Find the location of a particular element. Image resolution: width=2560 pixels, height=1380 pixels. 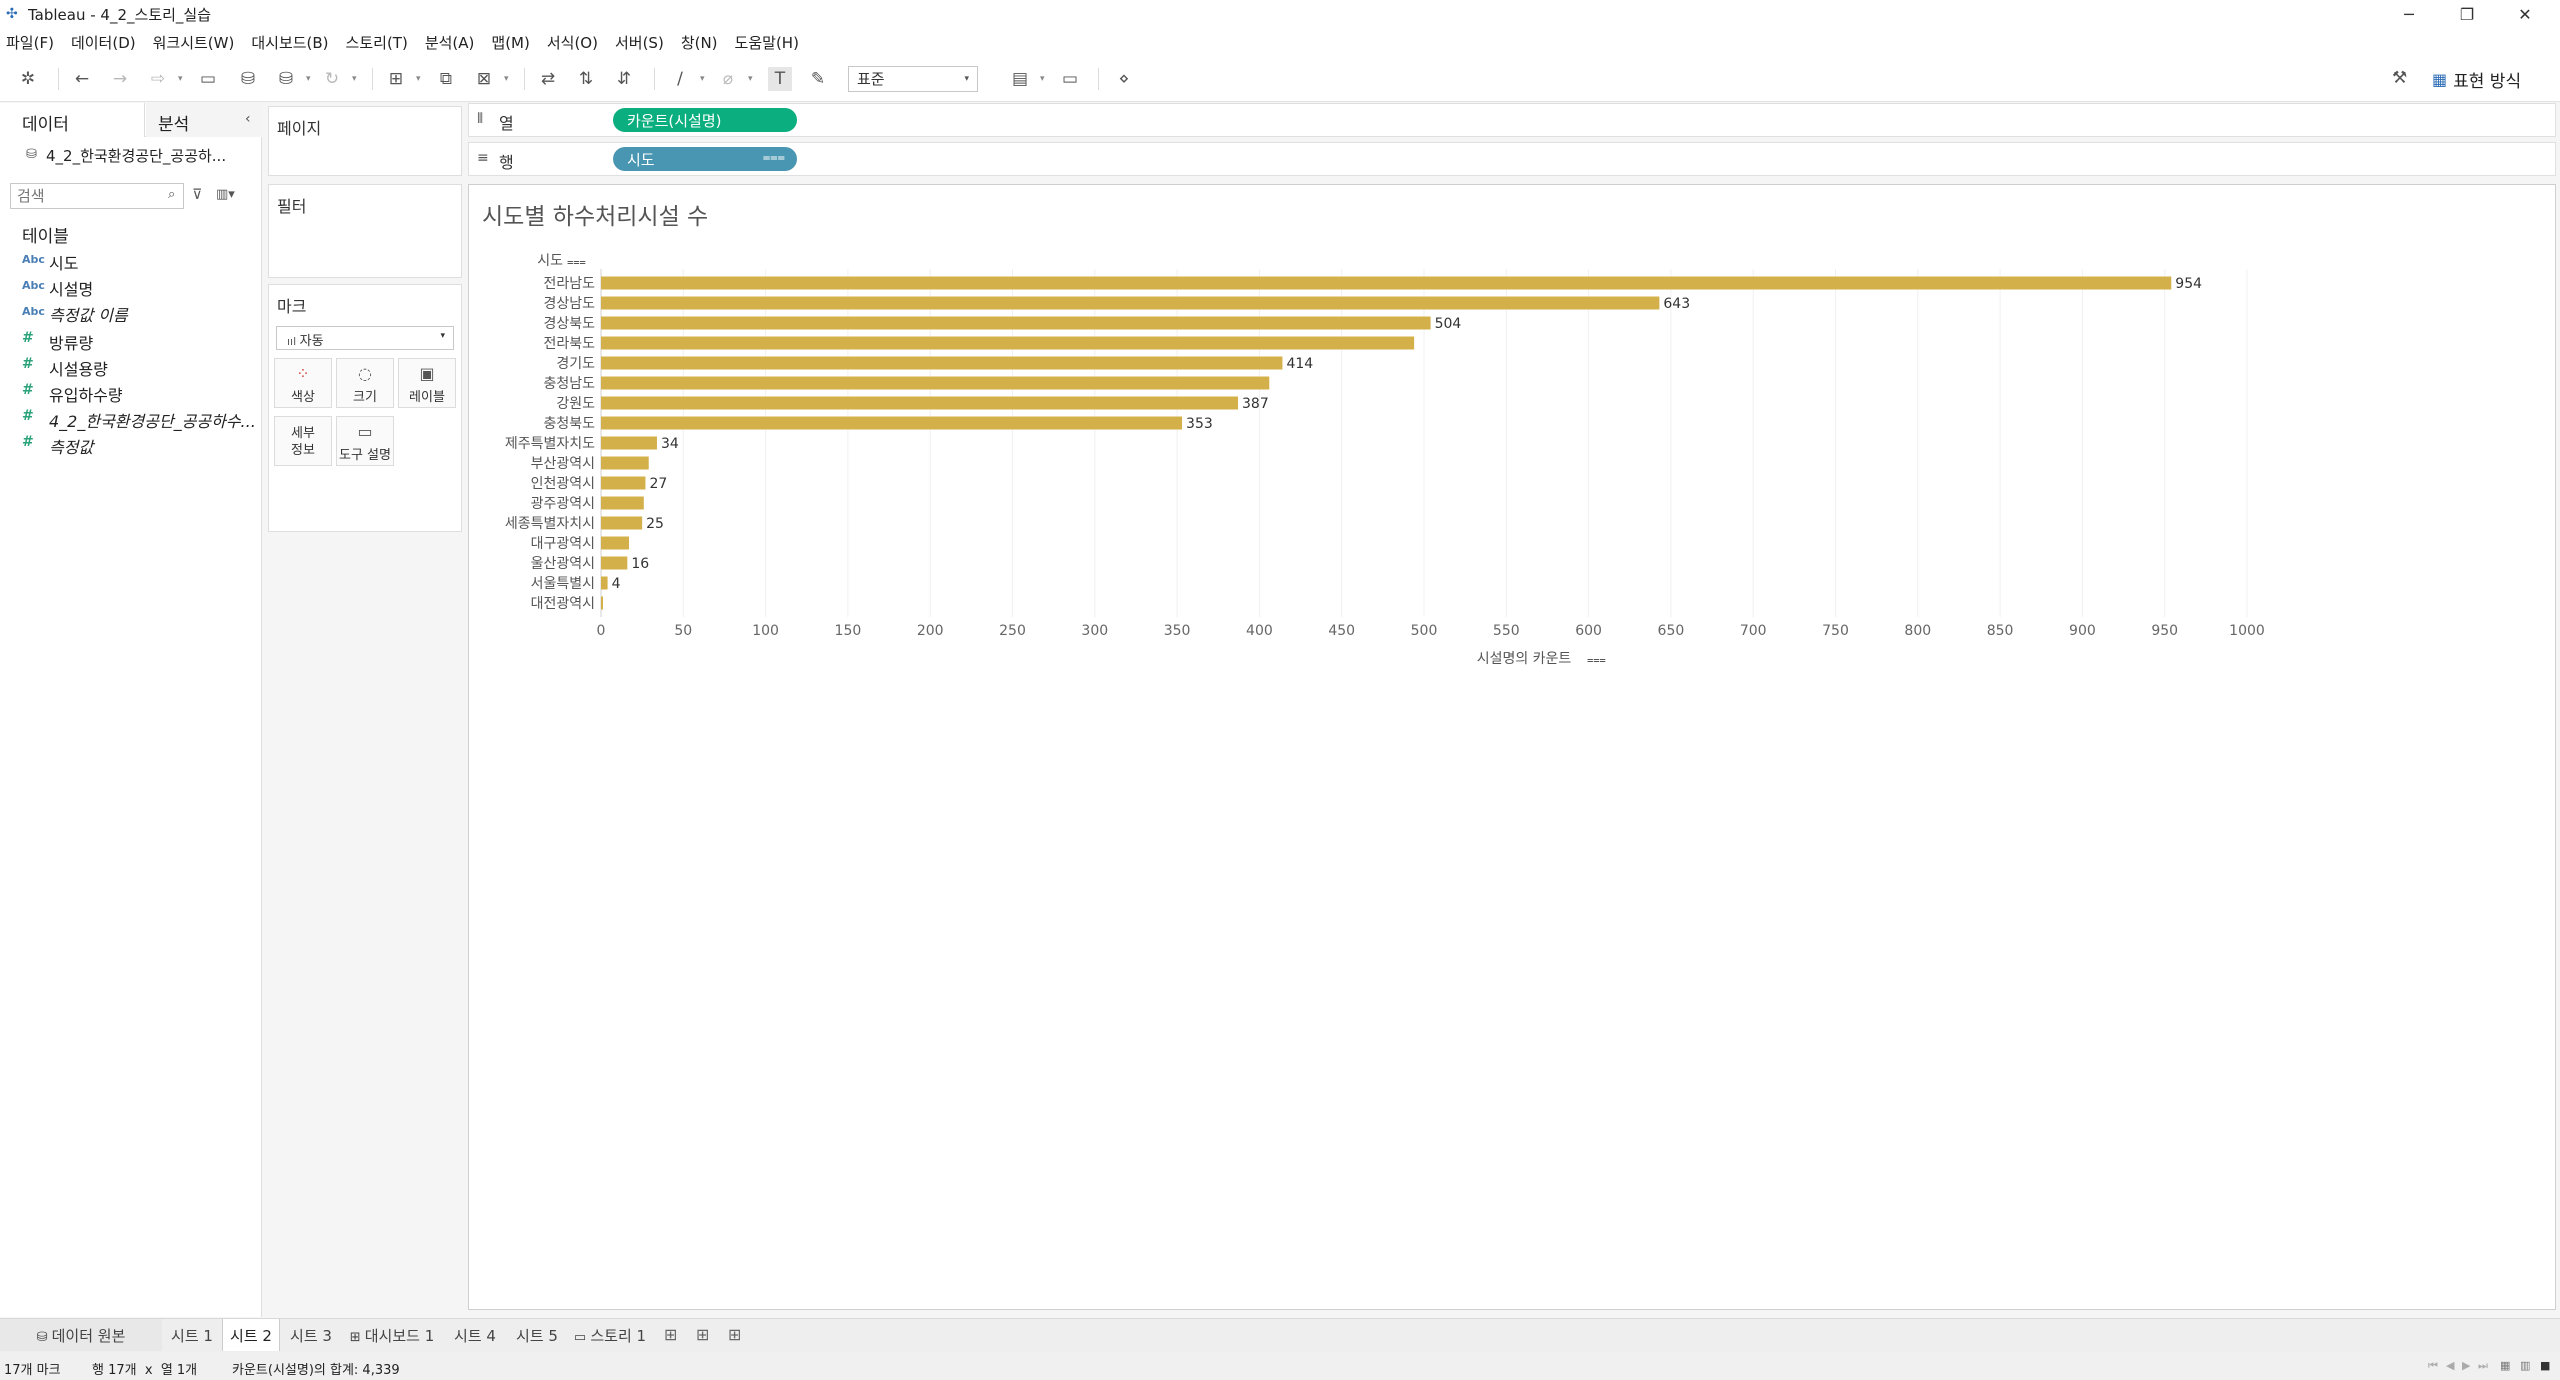

color-button: ⁘ 색상 is located at coordinates (303, 383).